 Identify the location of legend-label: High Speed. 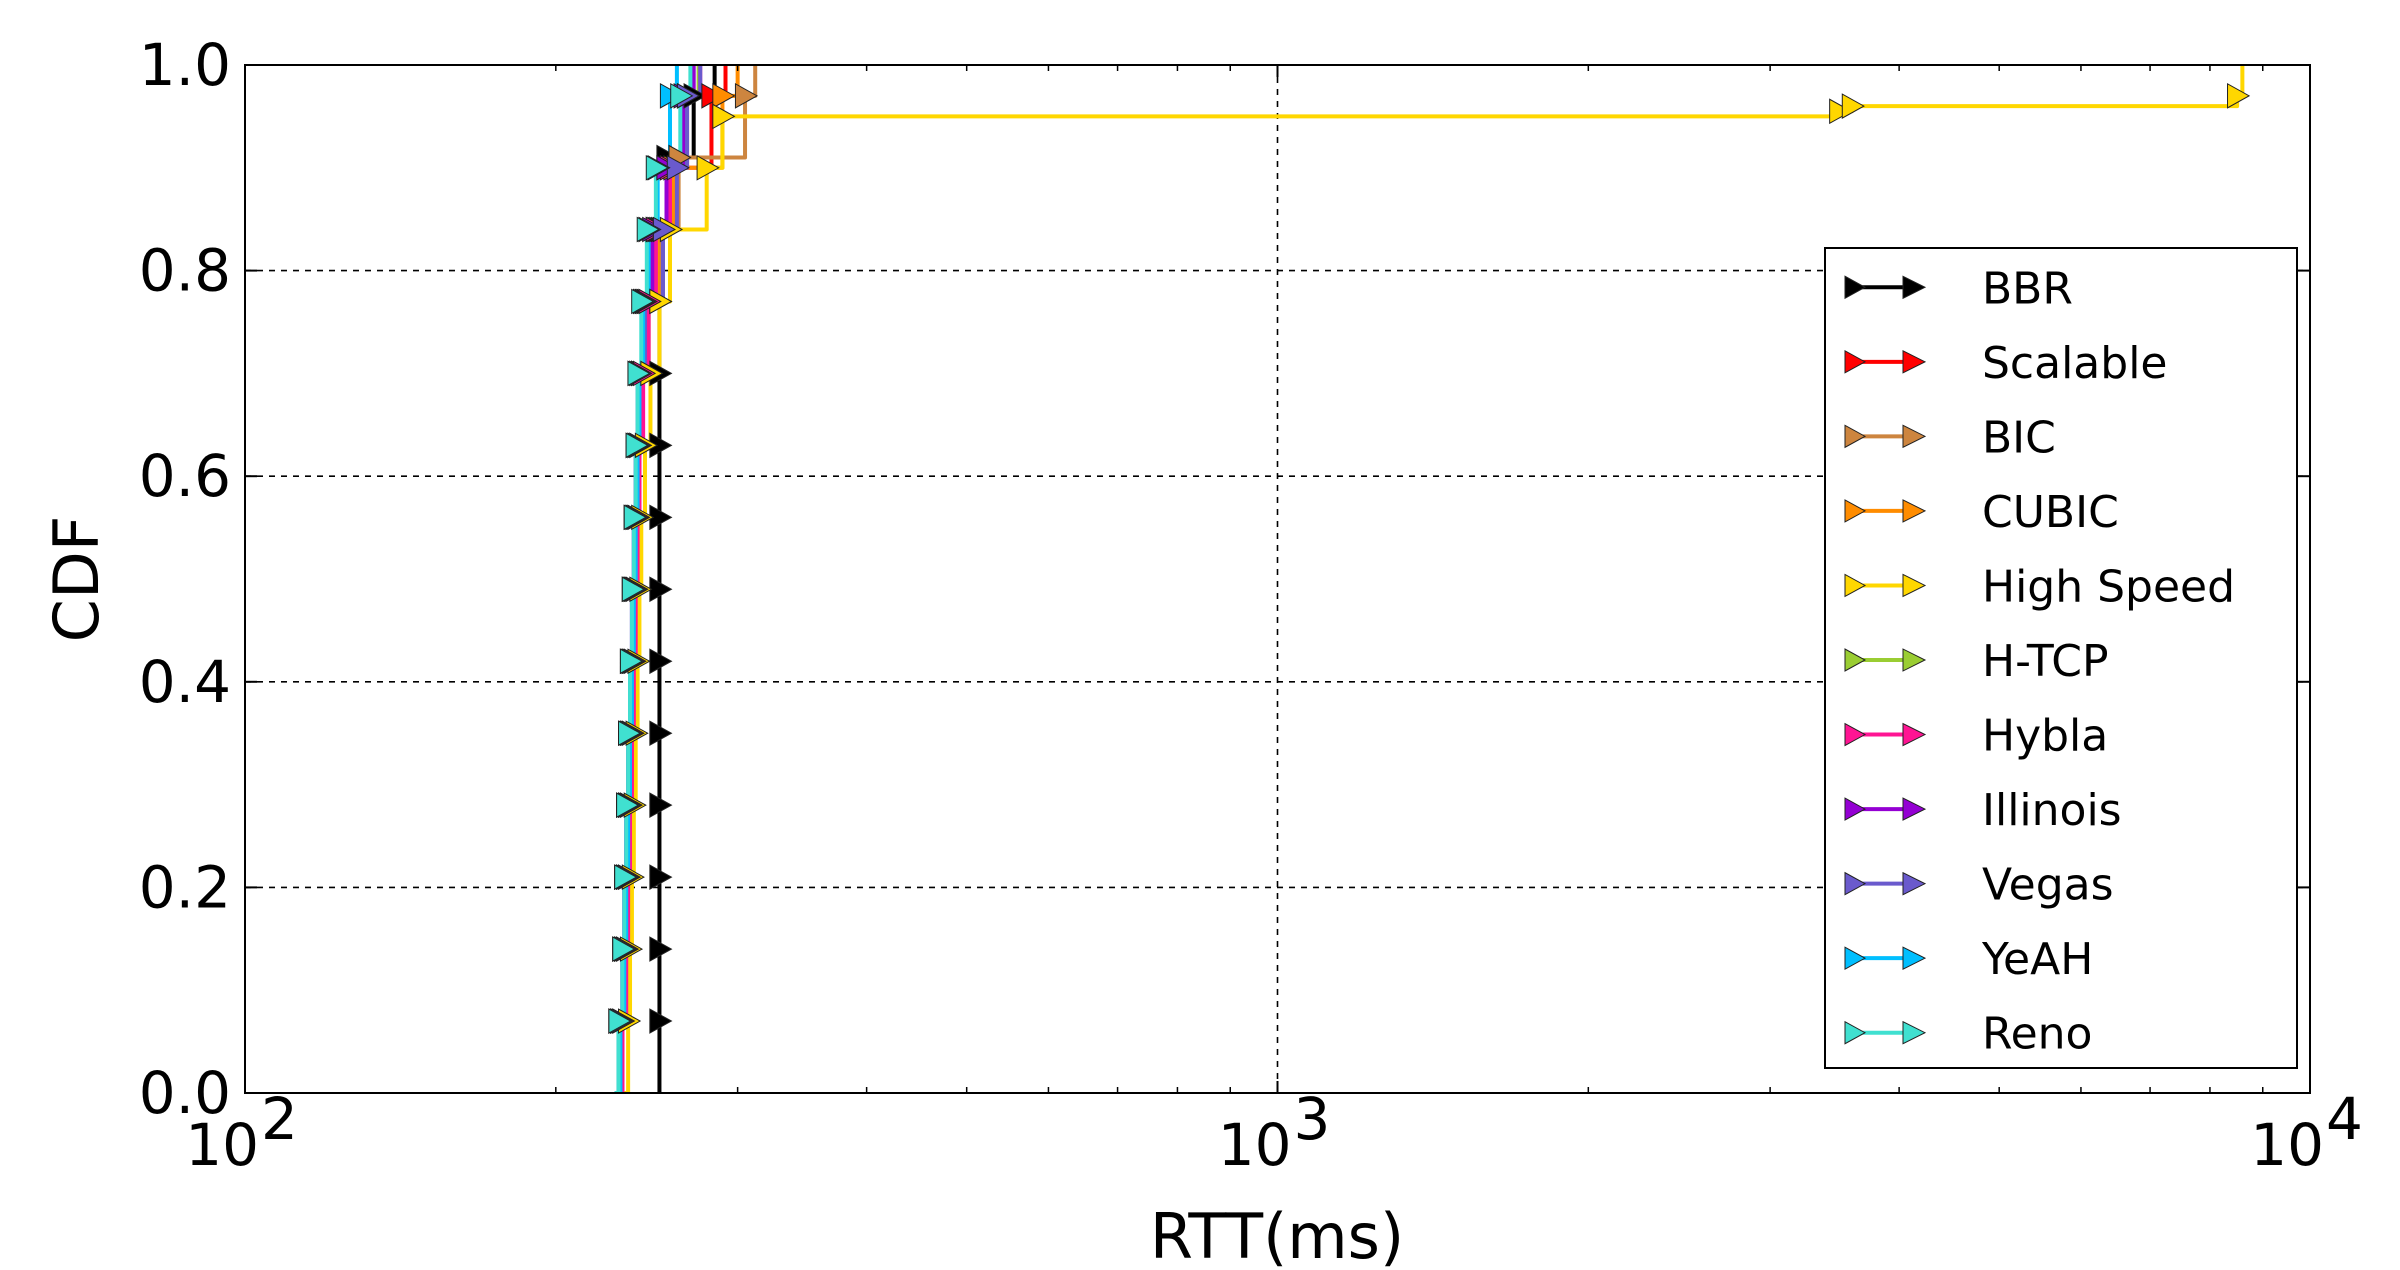
(2108, 586).